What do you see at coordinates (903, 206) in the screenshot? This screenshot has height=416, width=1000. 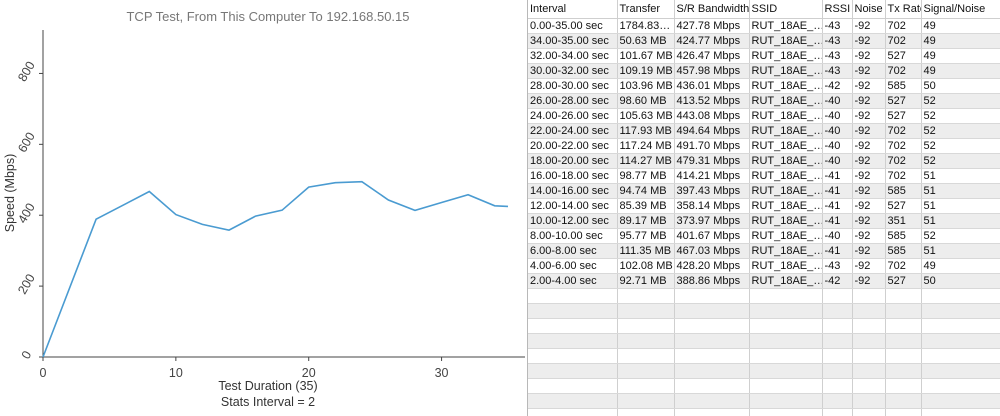 I see `table-cell: 527` at bounding box center [903, 206].